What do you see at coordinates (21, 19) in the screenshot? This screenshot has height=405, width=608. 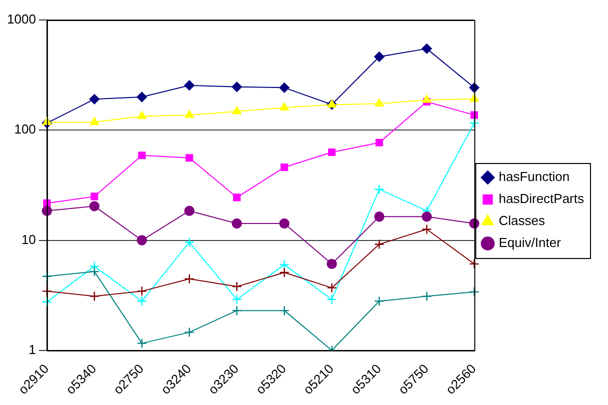 I see `y-tick-label: 1000` at bounding box center [21, 19].